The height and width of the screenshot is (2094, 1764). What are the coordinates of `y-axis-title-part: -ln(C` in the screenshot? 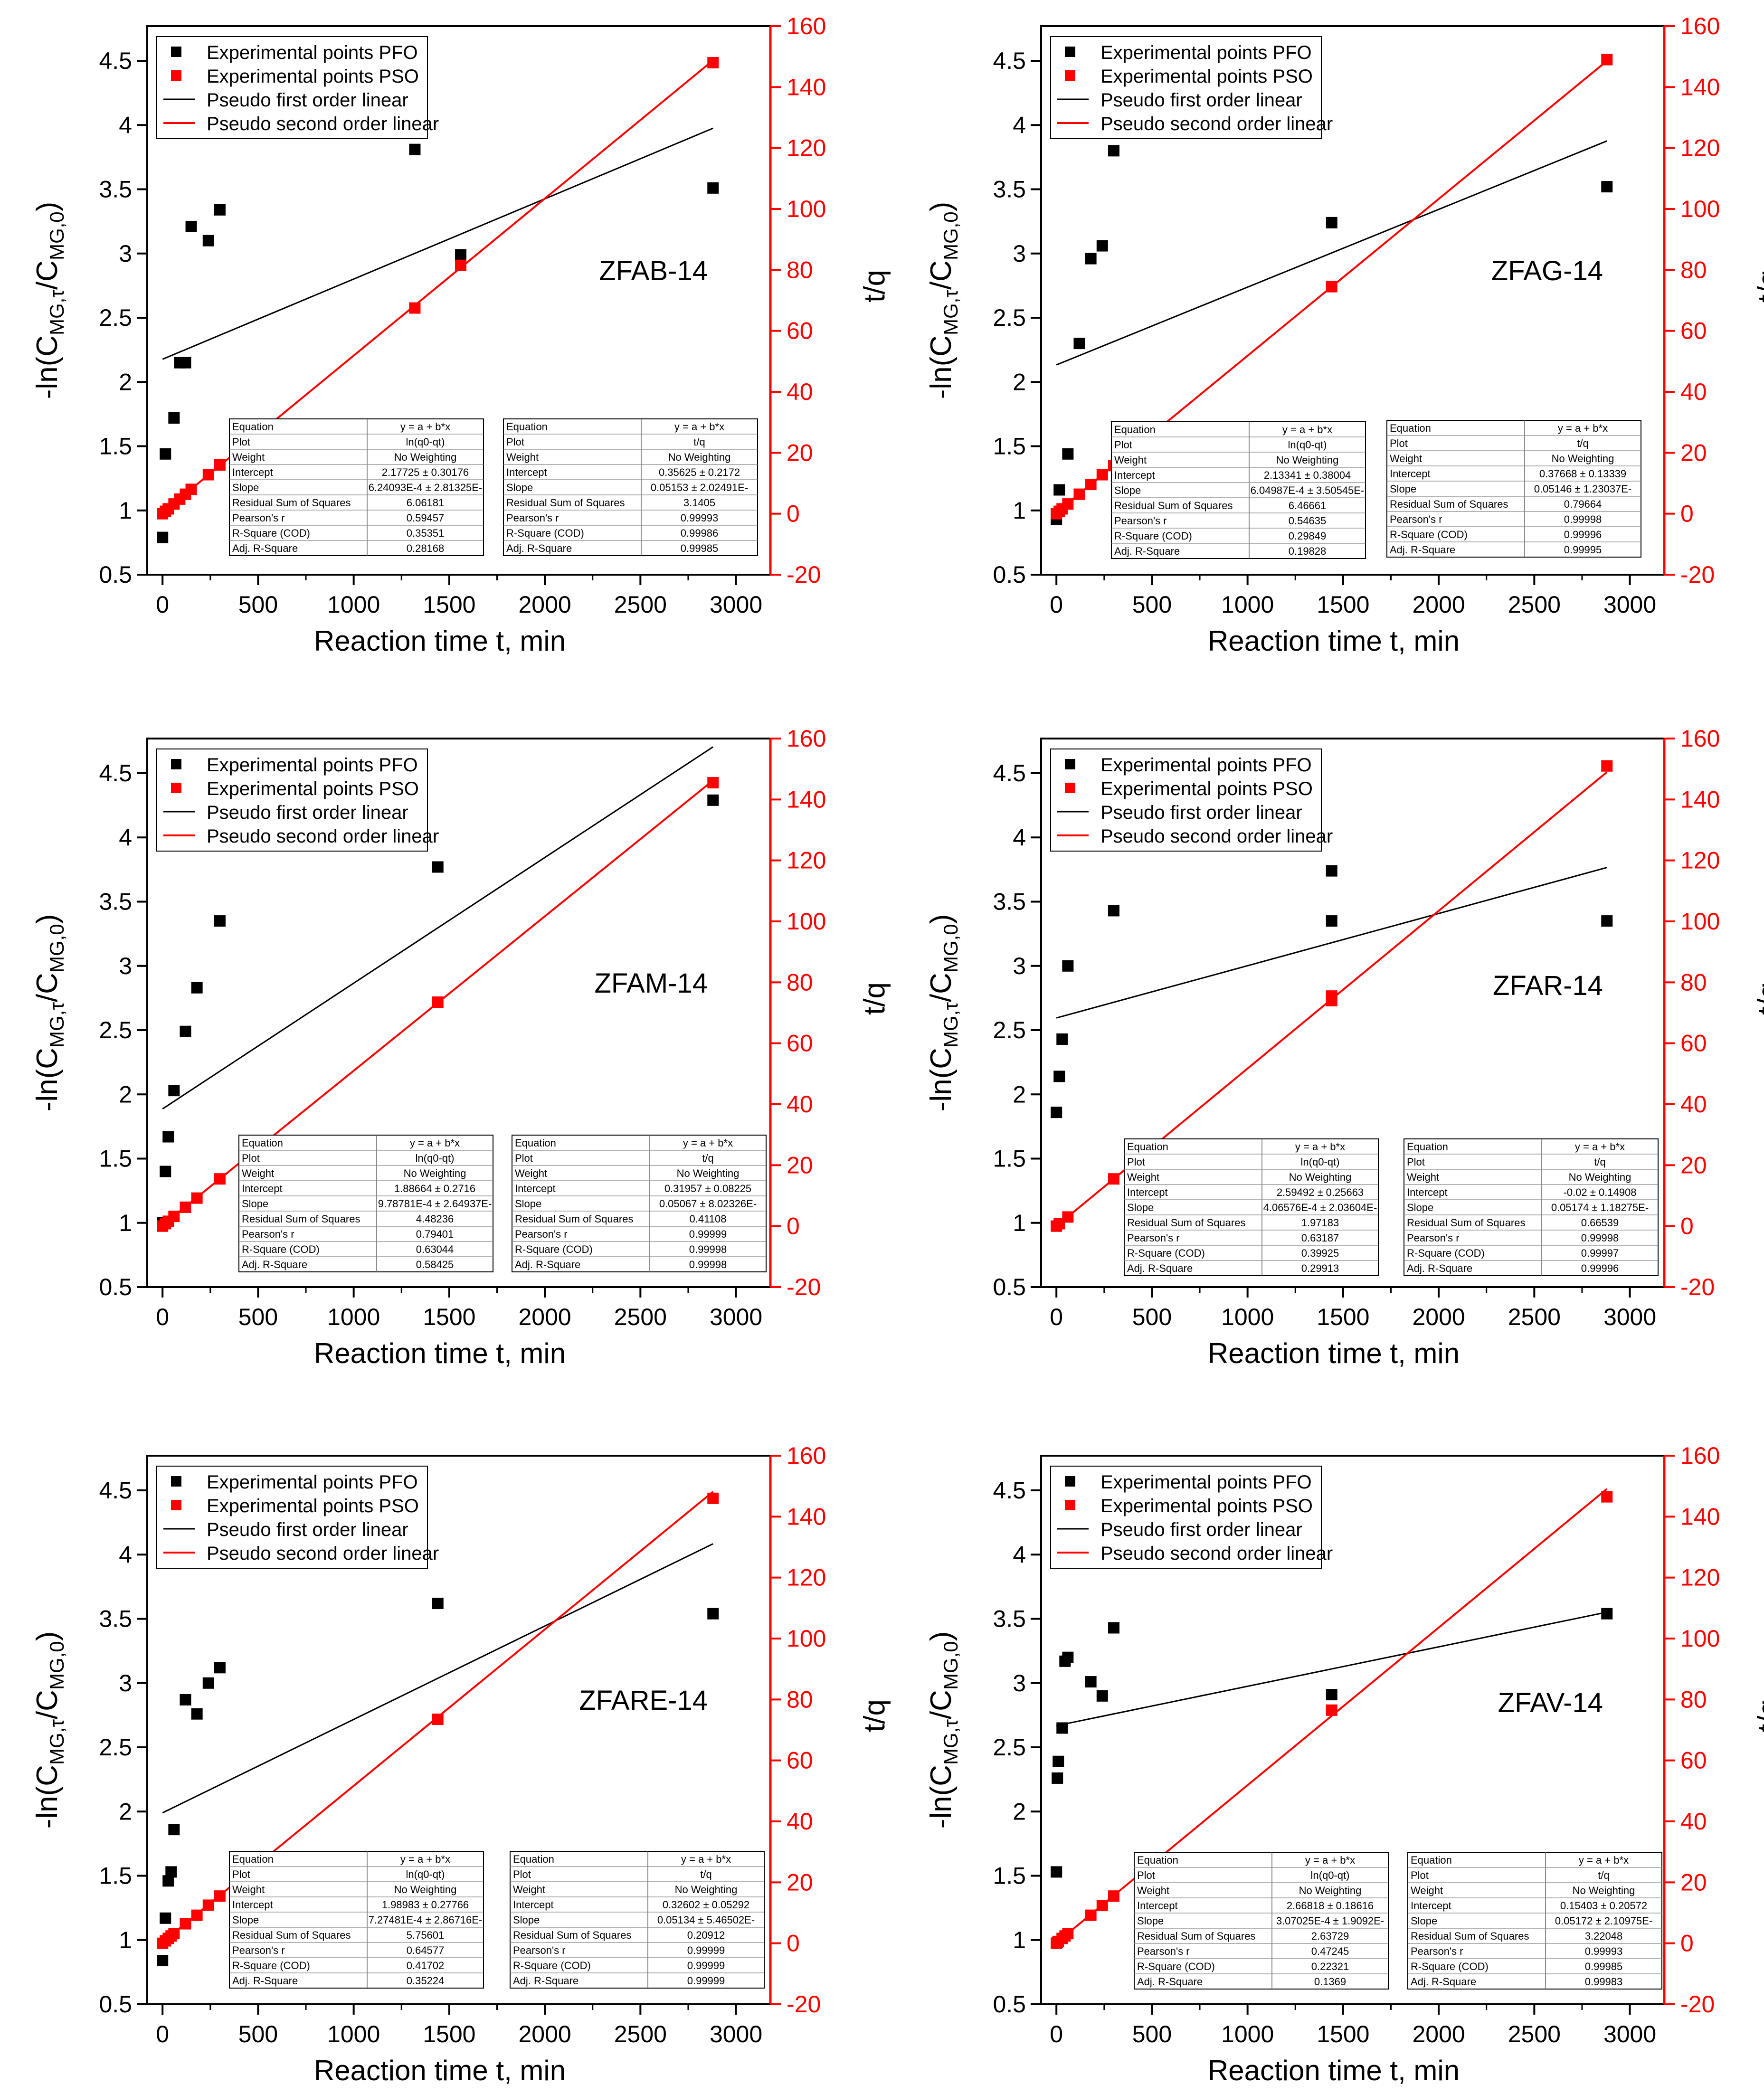 It's located at (942, 1079).